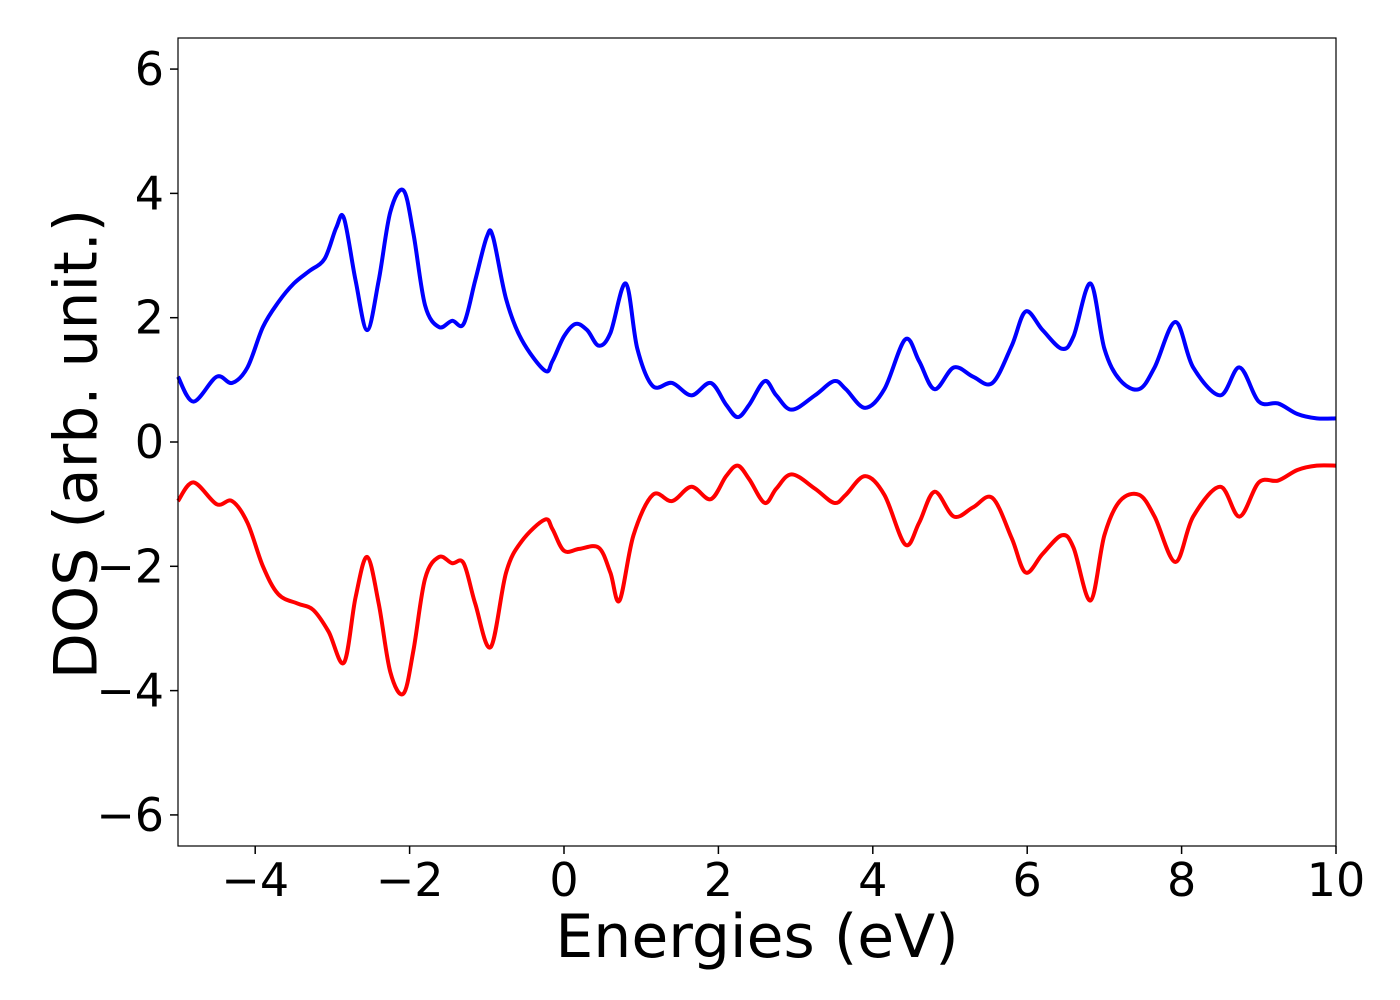  What do you see at coordinates (77, 444) in the screenshot?
I see `y-axis-label: DOS (arb. unit.)` at bounding box center [77, 444].